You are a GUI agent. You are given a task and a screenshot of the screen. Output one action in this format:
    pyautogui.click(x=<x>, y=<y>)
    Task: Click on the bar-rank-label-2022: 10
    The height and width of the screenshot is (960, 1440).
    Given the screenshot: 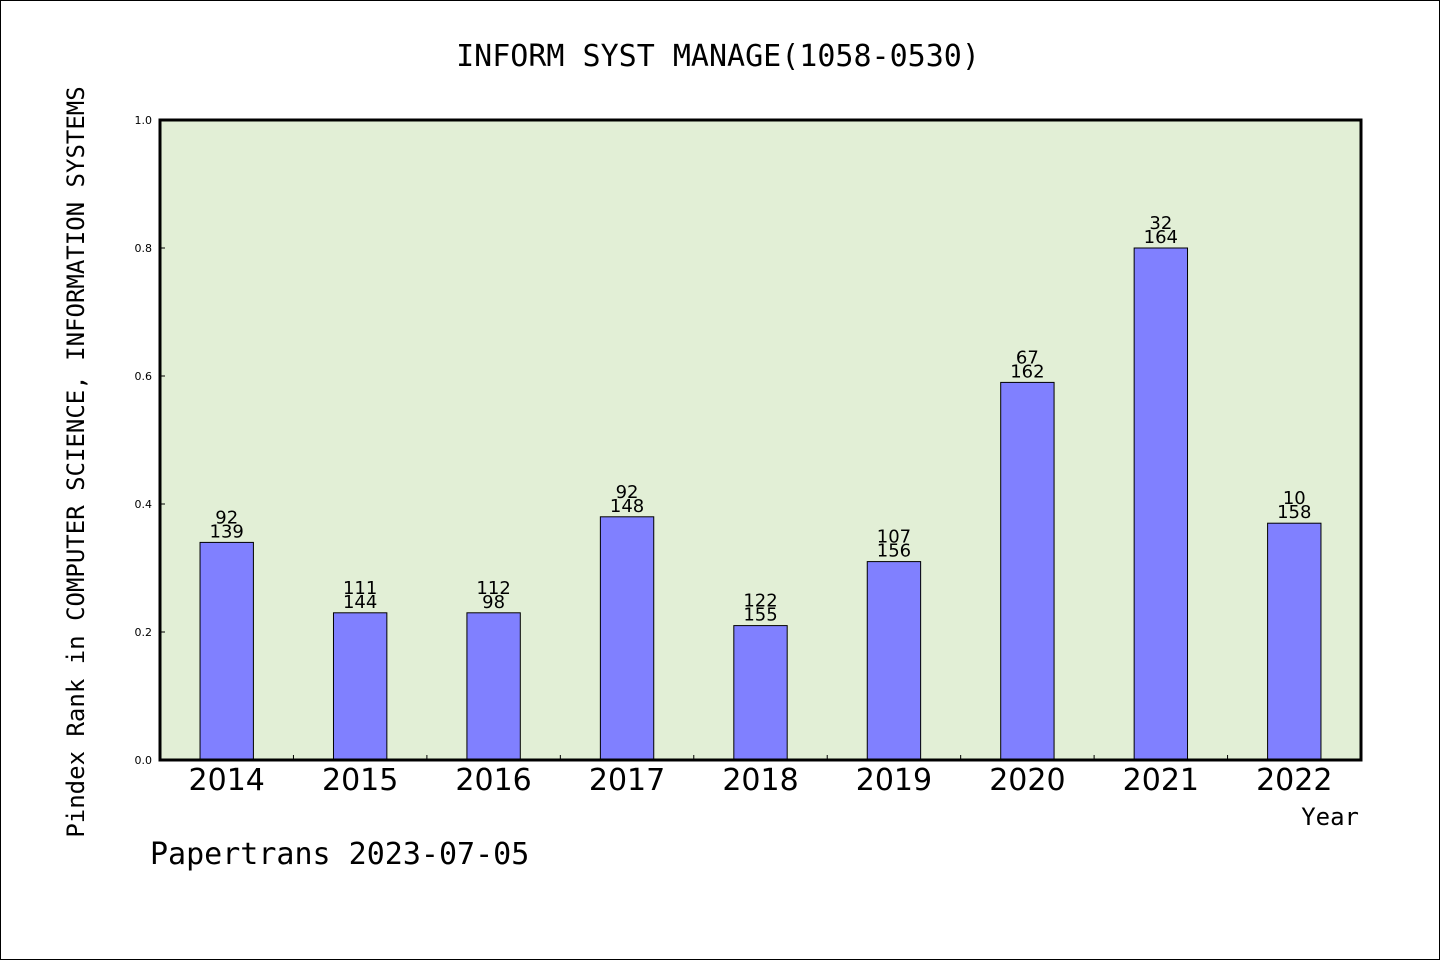 What is the action you would take?
    pyautogui.click(x=1294, y=498)
    